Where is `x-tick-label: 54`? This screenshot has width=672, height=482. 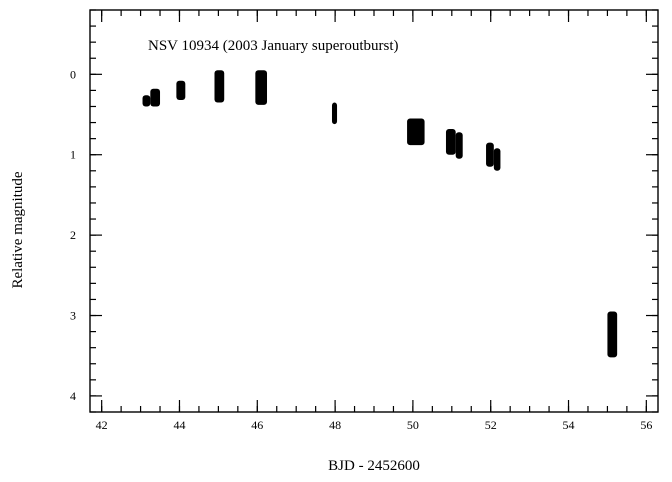 x-tick-label: 54 is located at coordinates (569, 425).